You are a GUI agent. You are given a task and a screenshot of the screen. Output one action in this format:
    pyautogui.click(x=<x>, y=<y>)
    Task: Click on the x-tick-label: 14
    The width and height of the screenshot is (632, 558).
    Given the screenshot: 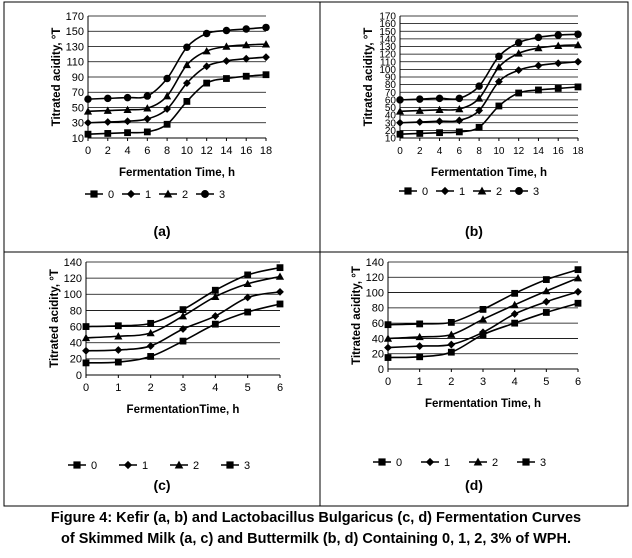 What is the action you would take?
    pyautogui.click(x=539, y=151)
    